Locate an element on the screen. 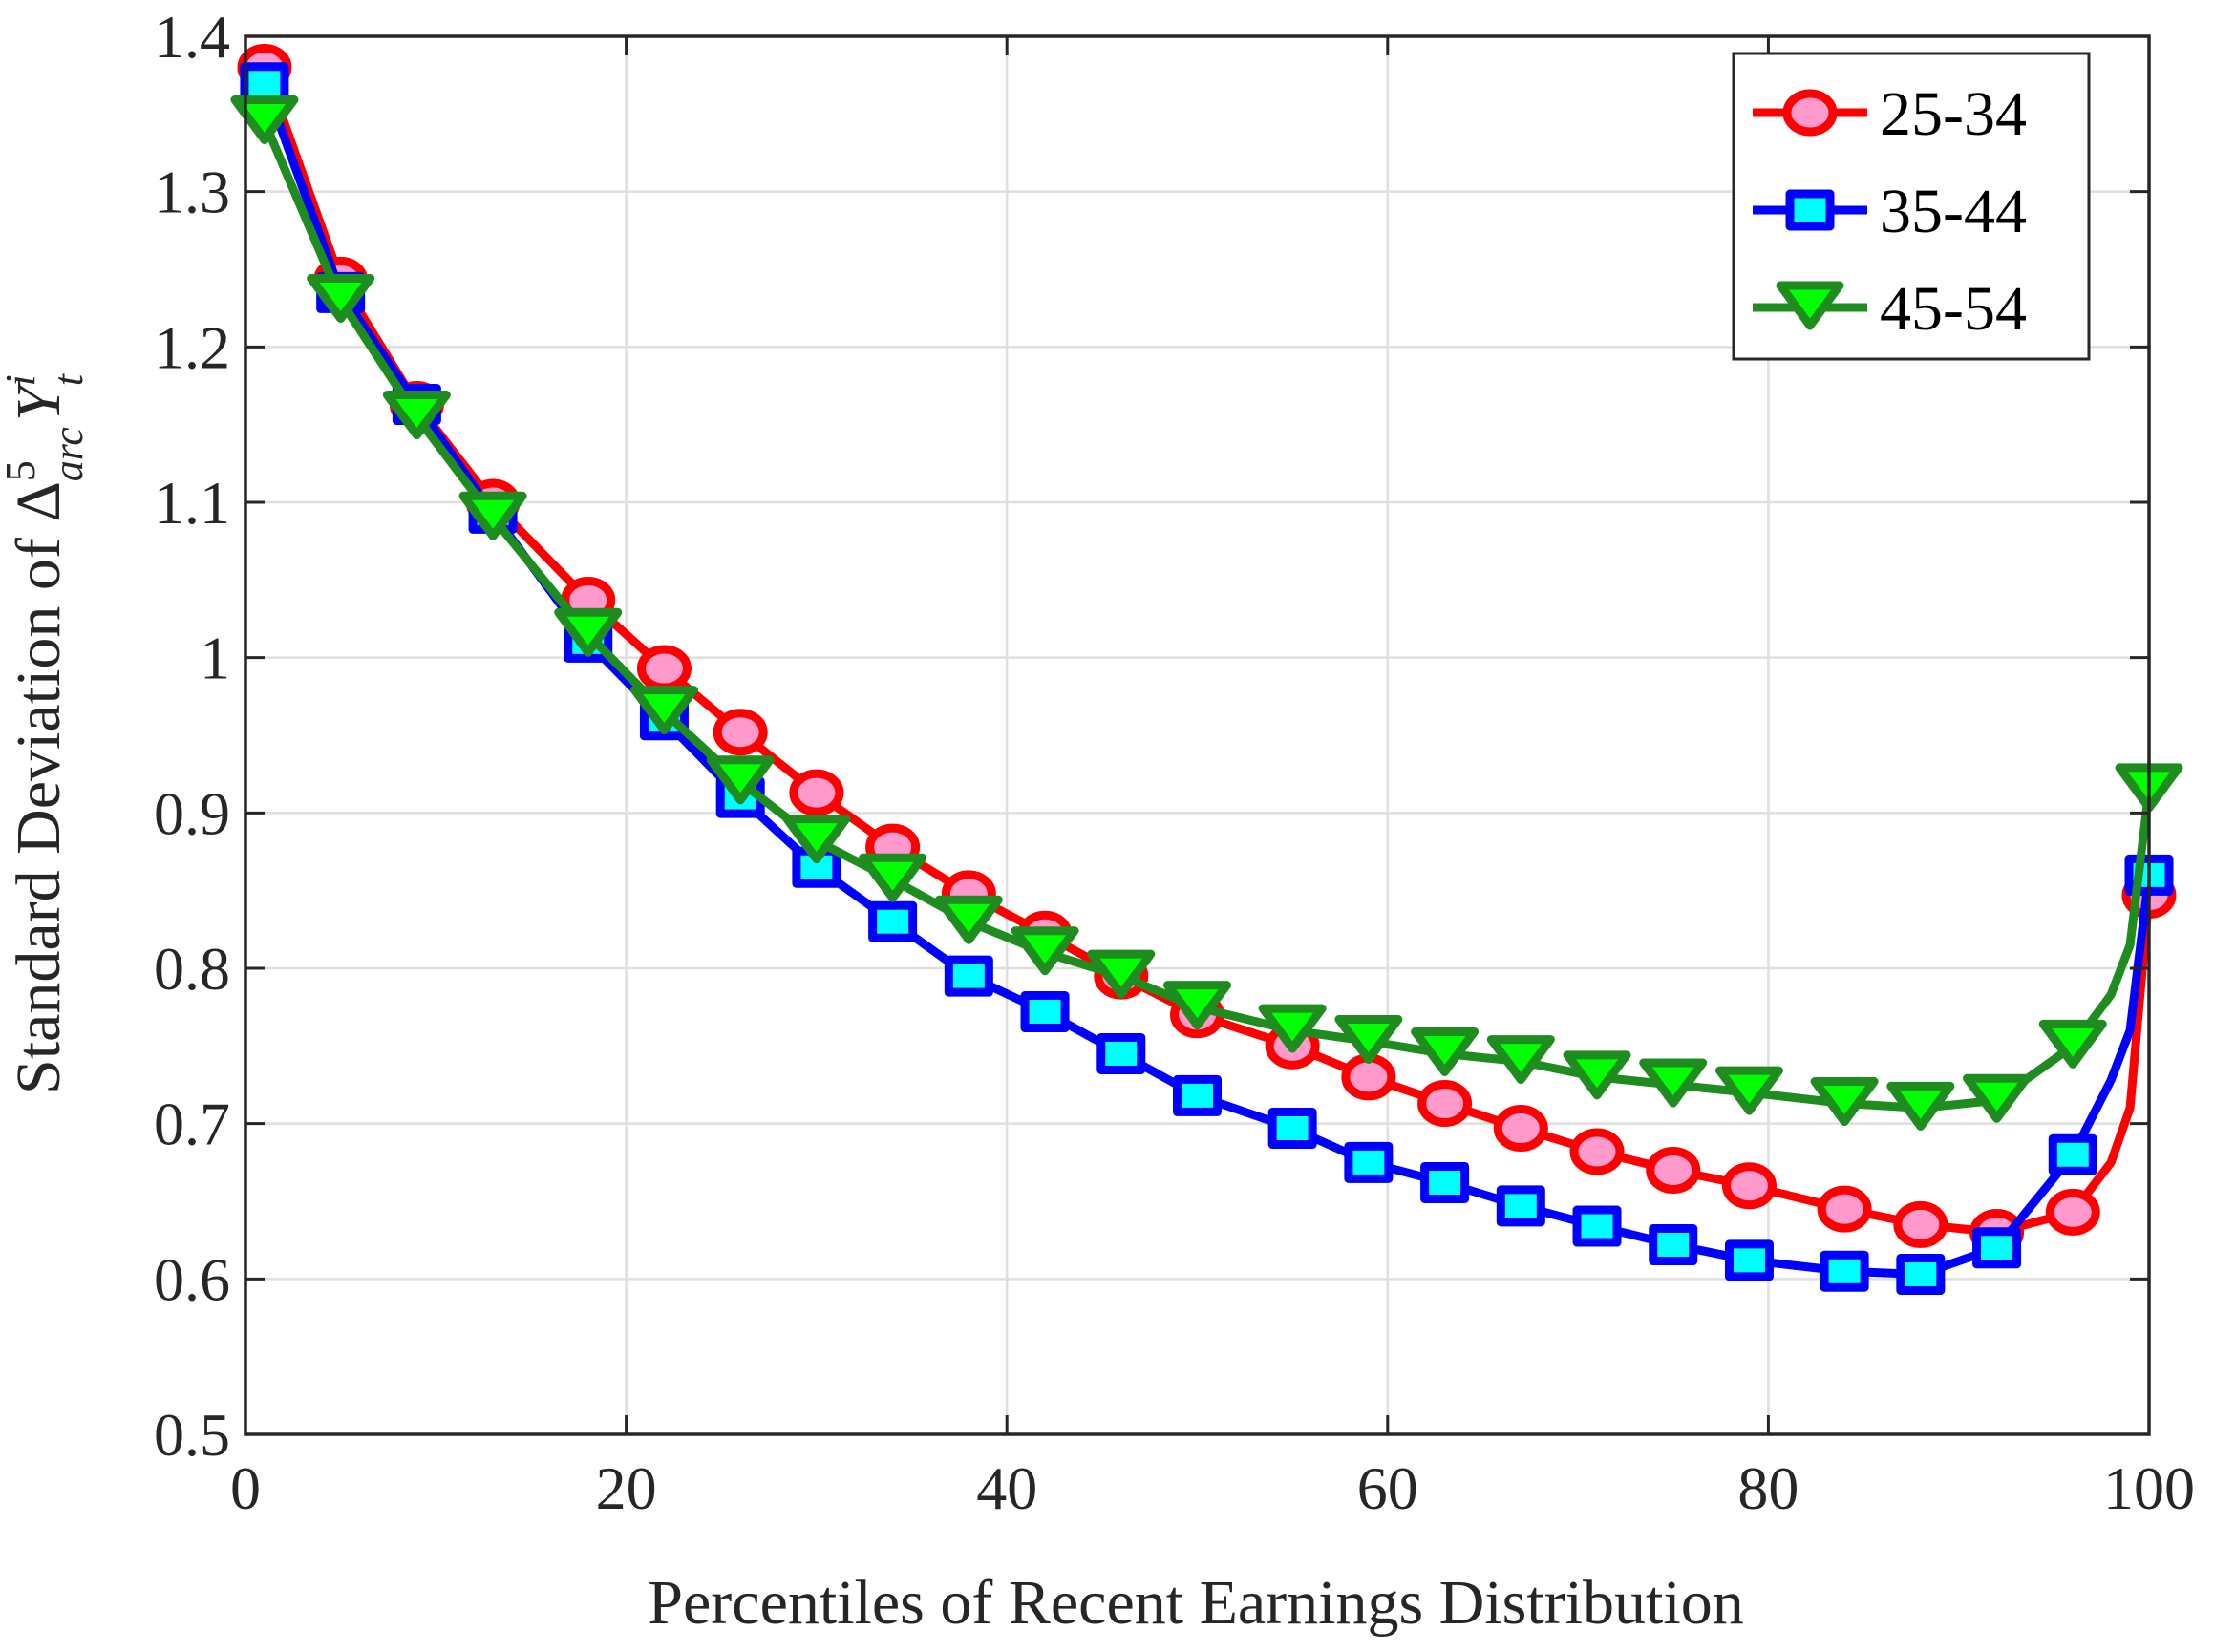  y-tick-label: 0.9 is located at coordinates (192, 813).